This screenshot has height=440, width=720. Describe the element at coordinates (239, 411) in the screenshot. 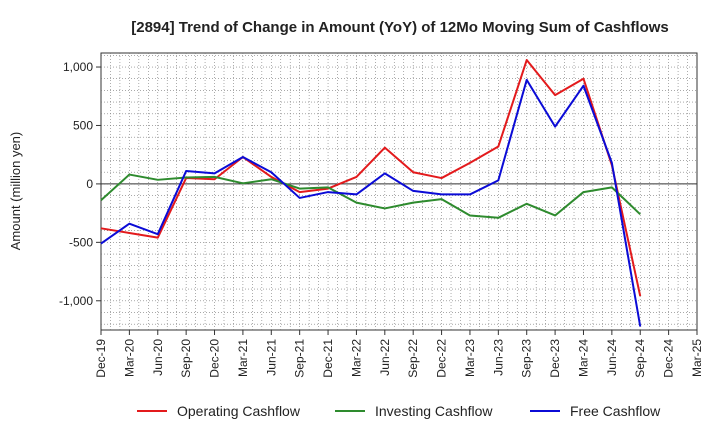

I see `legend-label: Operating Cashflow` at that location.